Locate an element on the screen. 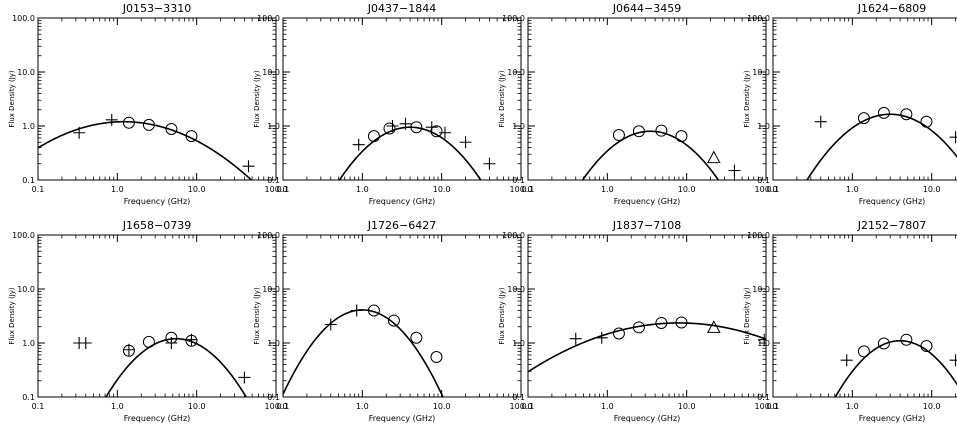 The width and height of the screenshot is (957, 427). chart-title: J2152−7807 is located at coordinates (891, 225).